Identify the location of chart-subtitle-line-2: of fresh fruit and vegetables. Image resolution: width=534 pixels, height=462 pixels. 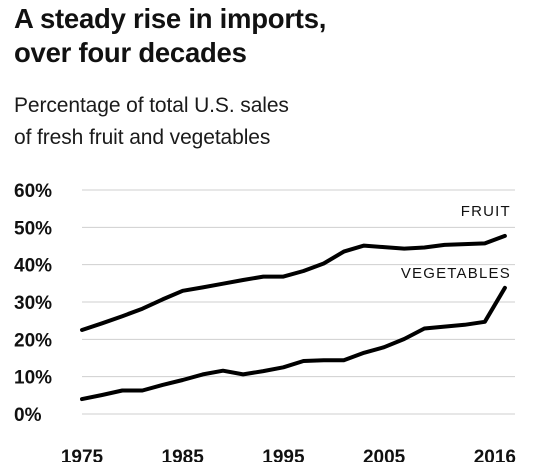
(142, 137).